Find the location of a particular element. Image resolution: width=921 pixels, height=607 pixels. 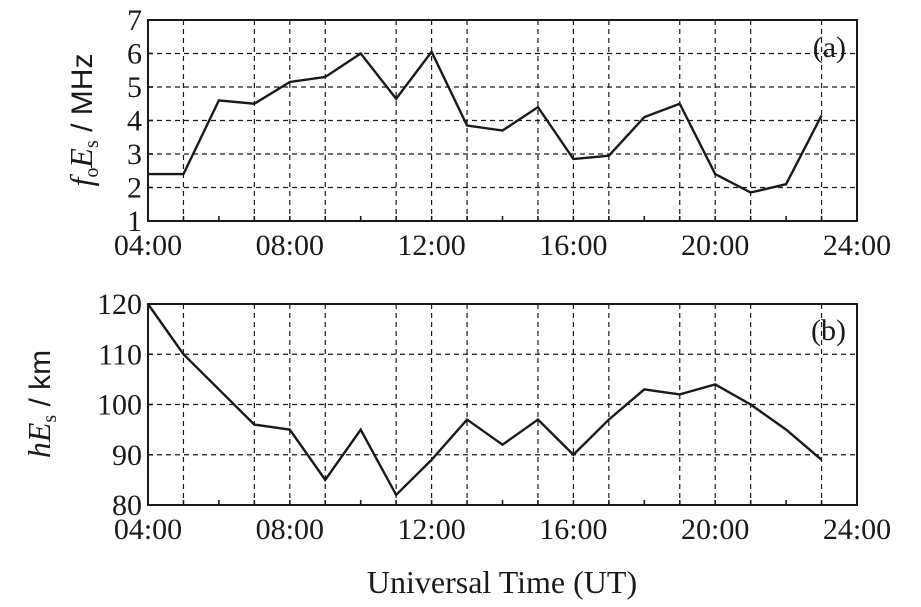

panel-b-y-axis-title-E: E is located at coordinates (39, 432).